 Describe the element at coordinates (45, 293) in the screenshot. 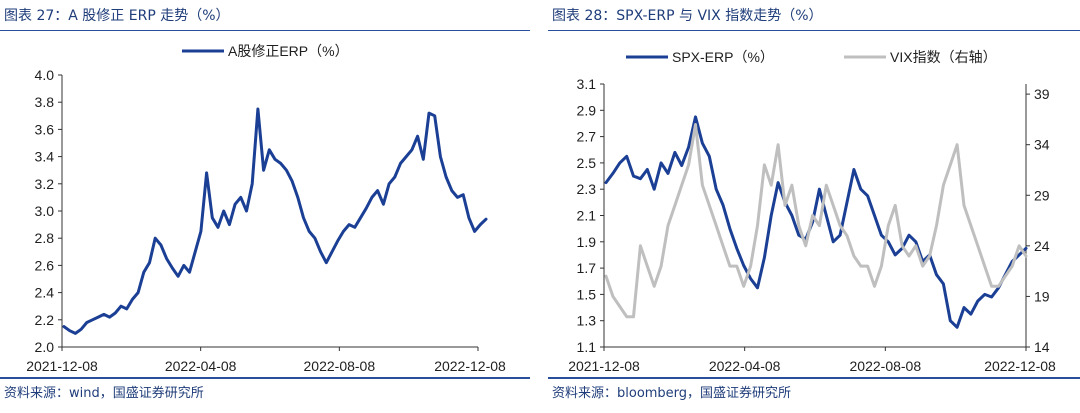

I see `y-tick-label: 2.4` at that location.